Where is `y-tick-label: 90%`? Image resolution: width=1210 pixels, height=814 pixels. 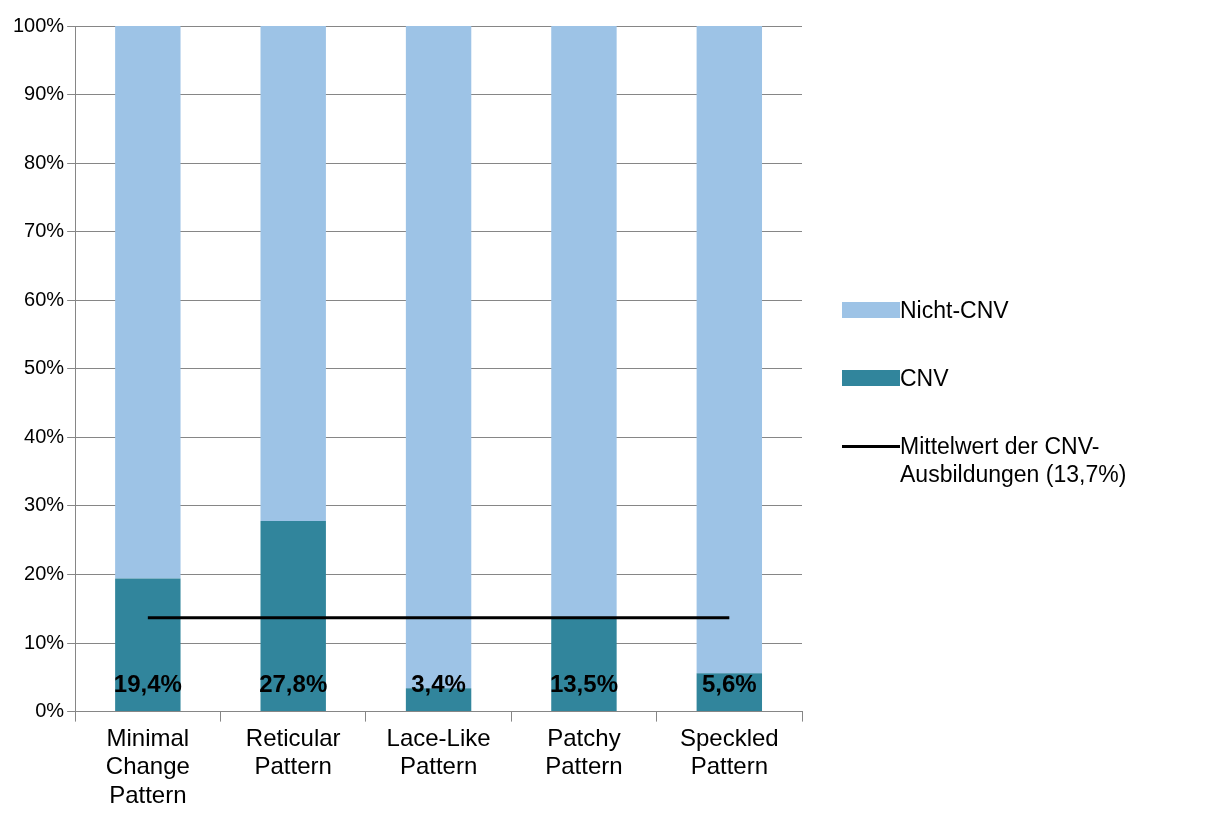 y-tick-label: 90% is located at coordinates (44, 93).